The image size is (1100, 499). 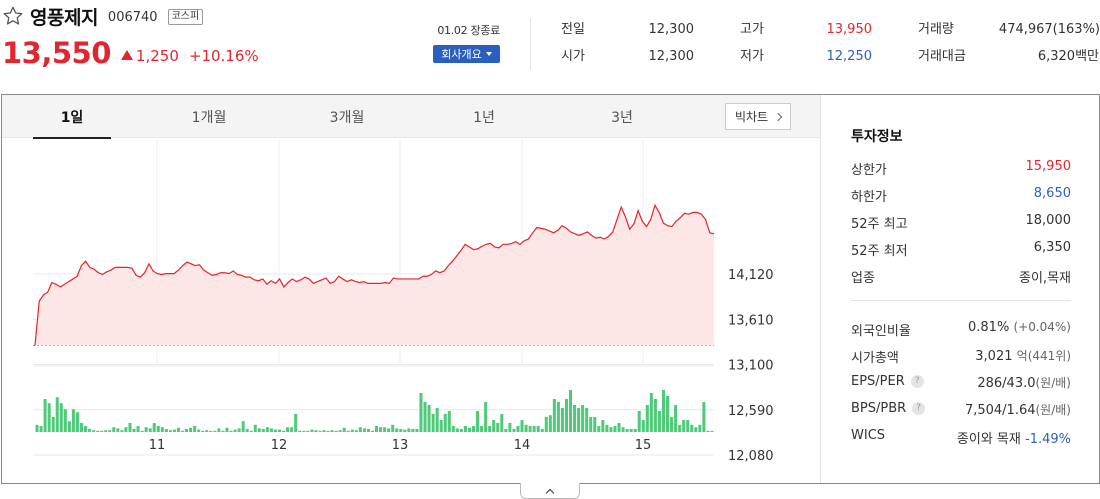 What do you see at coordinates (1052, 193) in the screenshot?
I see `info-value: 8,650` at bounding box center [1052, 193].